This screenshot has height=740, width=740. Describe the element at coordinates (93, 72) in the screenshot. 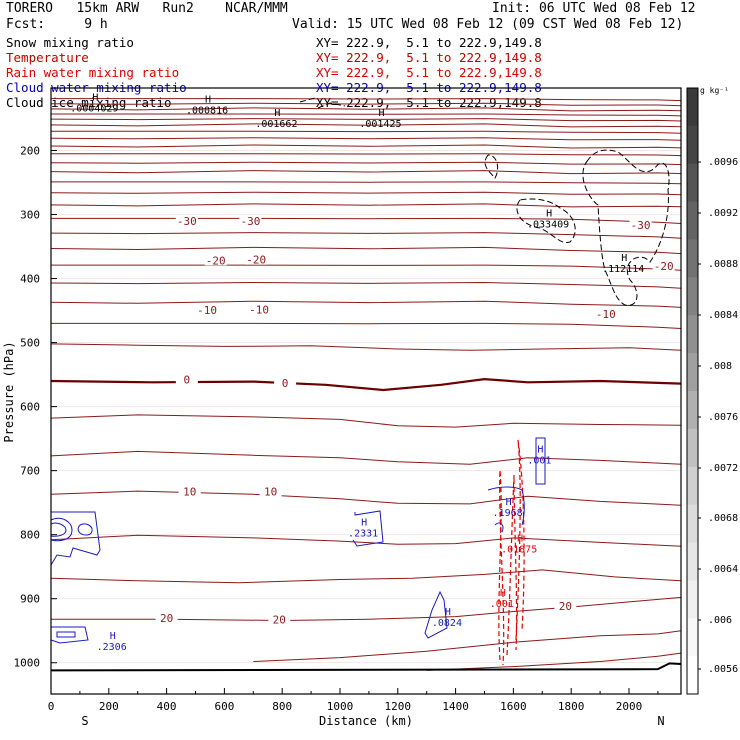

I see `legend-rain: Rain water mixing ratio` at that location.